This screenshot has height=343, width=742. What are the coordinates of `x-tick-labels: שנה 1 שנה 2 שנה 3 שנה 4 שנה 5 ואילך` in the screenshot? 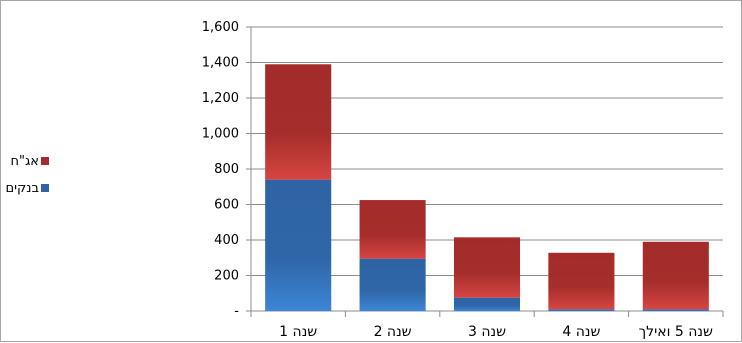 It's located at (496, 332).